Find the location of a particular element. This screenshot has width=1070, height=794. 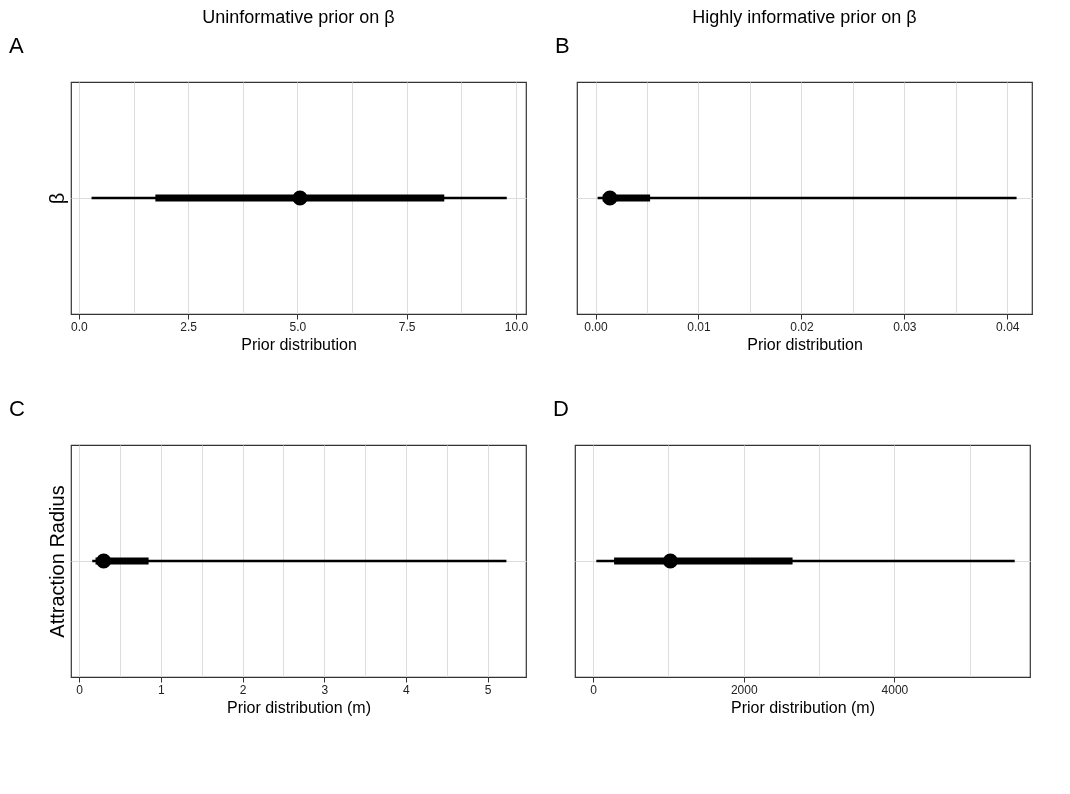

text: A is located at coordinates (16, 45).